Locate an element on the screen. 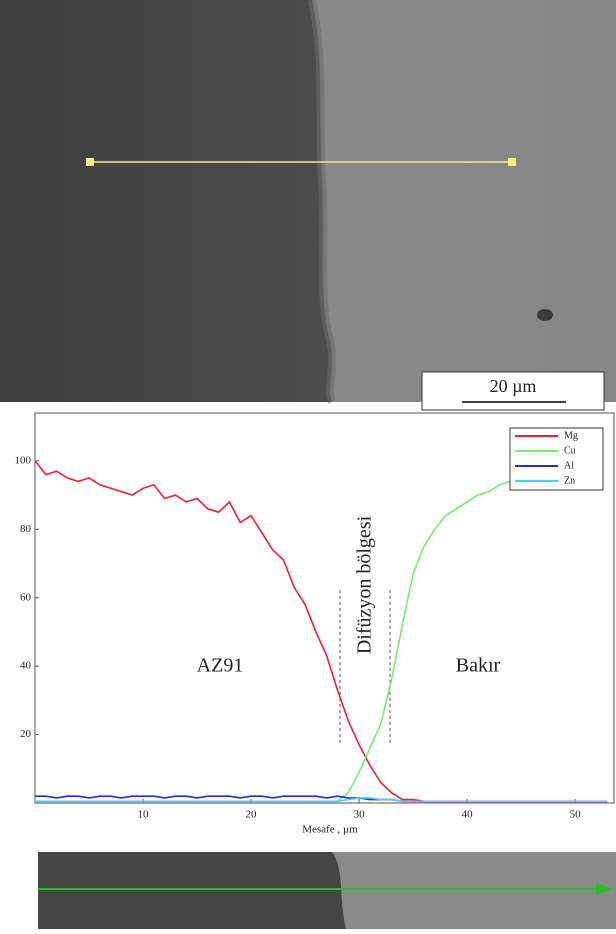 The image size is (616, 934). annotation: Difüzyon bölgesi is located at coordinates (365, 584).